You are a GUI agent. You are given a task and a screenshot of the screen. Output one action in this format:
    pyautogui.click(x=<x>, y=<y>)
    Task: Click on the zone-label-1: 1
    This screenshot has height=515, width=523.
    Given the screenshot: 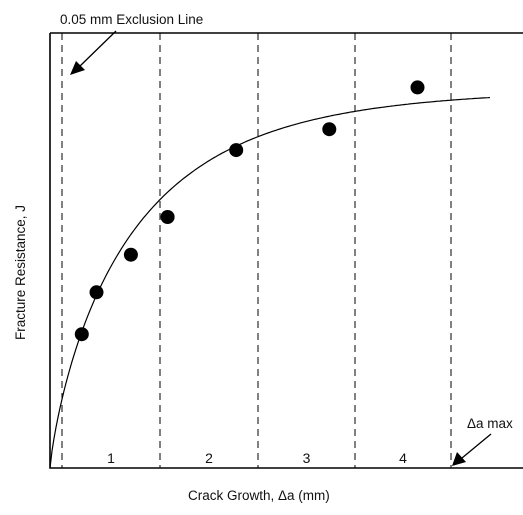 What is the action you would take?
    pyautogui.click(x=111, y=458)
    